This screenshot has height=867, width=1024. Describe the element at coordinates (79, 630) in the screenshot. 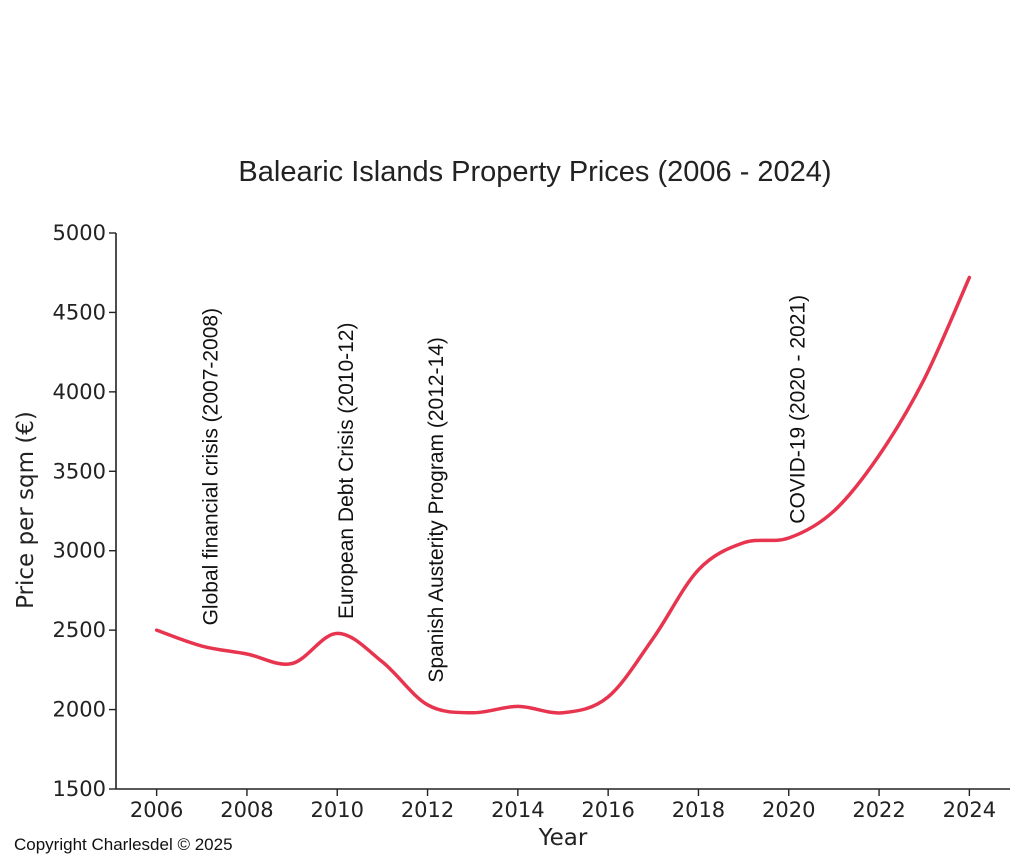

I see `y-tick-label: 2500` at that location.